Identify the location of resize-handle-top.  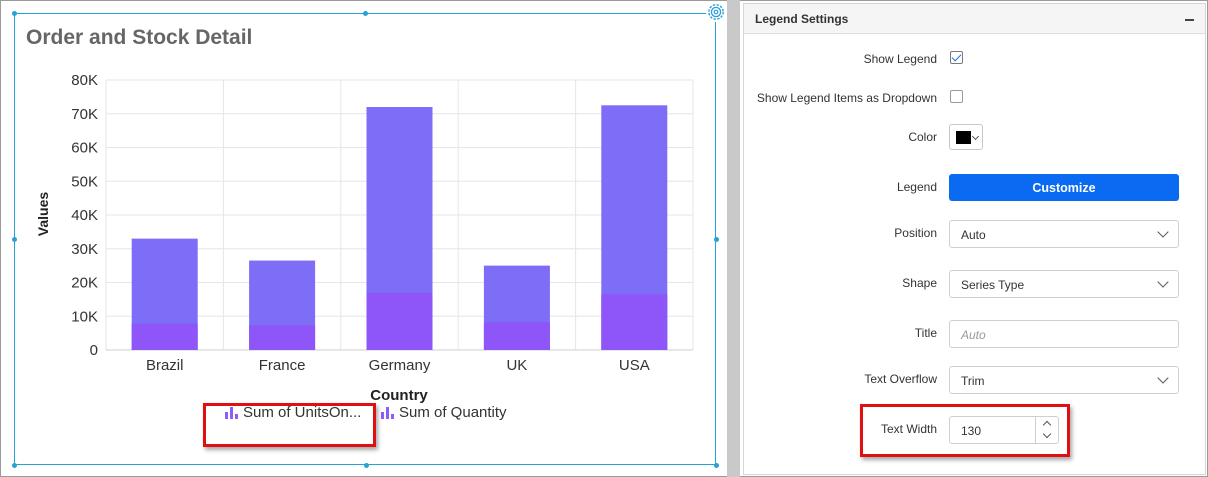
(365, 13).